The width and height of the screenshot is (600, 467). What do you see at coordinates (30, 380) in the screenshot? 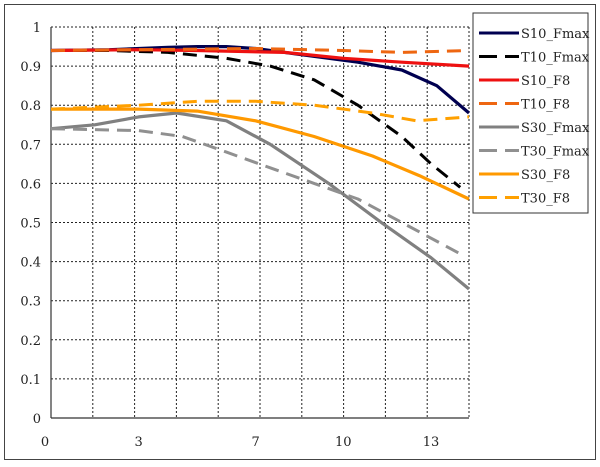
I see `y-tick-label: 0.1` at bounding box center [30, 380].